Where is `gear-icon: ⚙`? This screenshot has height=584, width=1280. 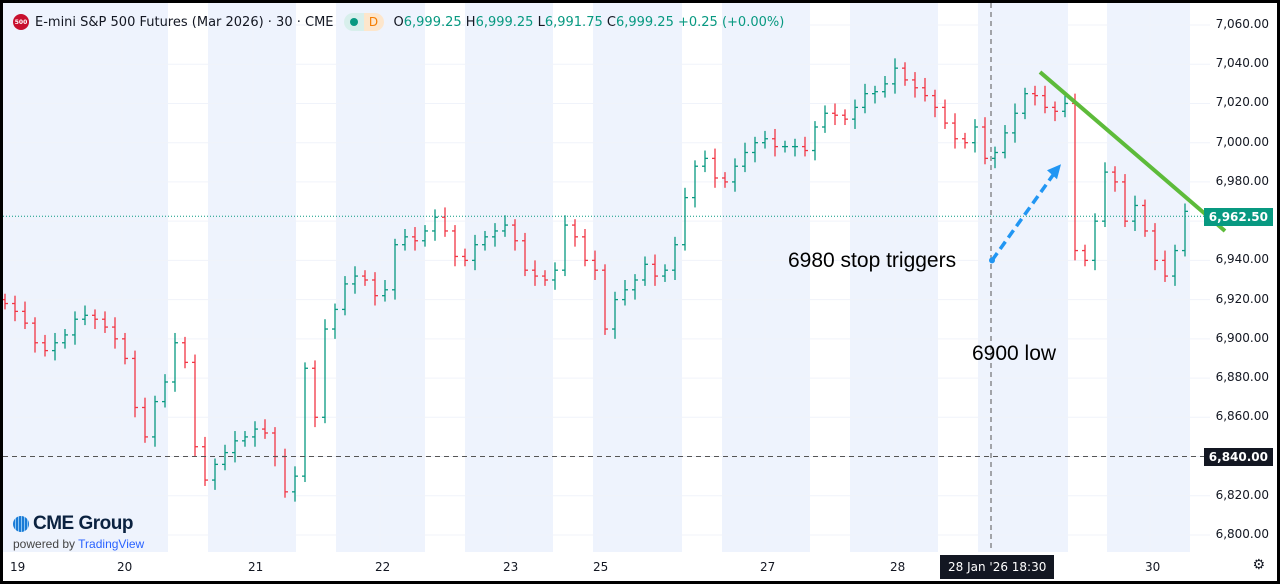 gear-icon: ⚙ is located at coordinates (1258, 565).